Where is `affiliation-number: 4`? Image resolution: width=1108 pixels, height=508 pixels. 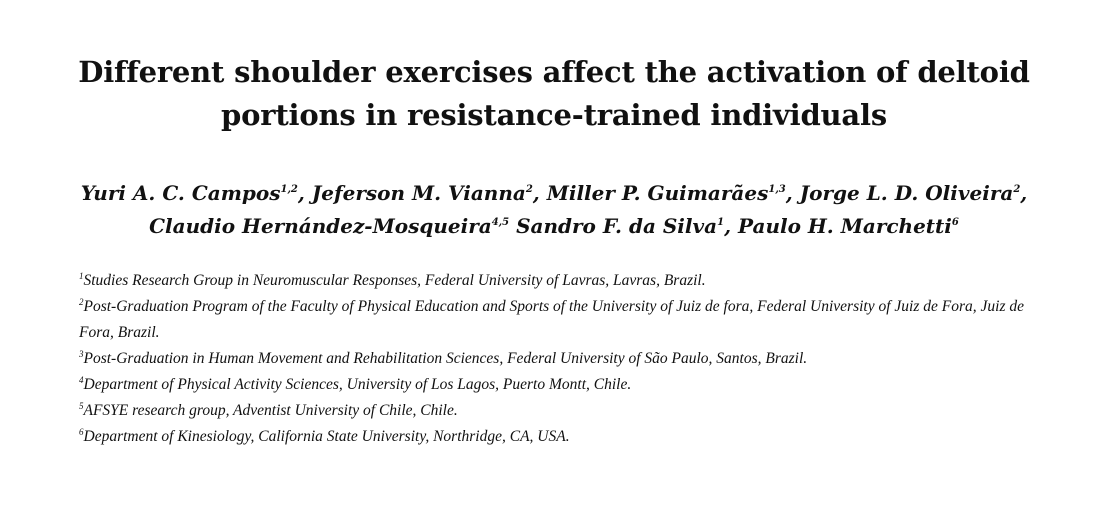
affiliation-number: 4 is located at coordinates (81, 380).